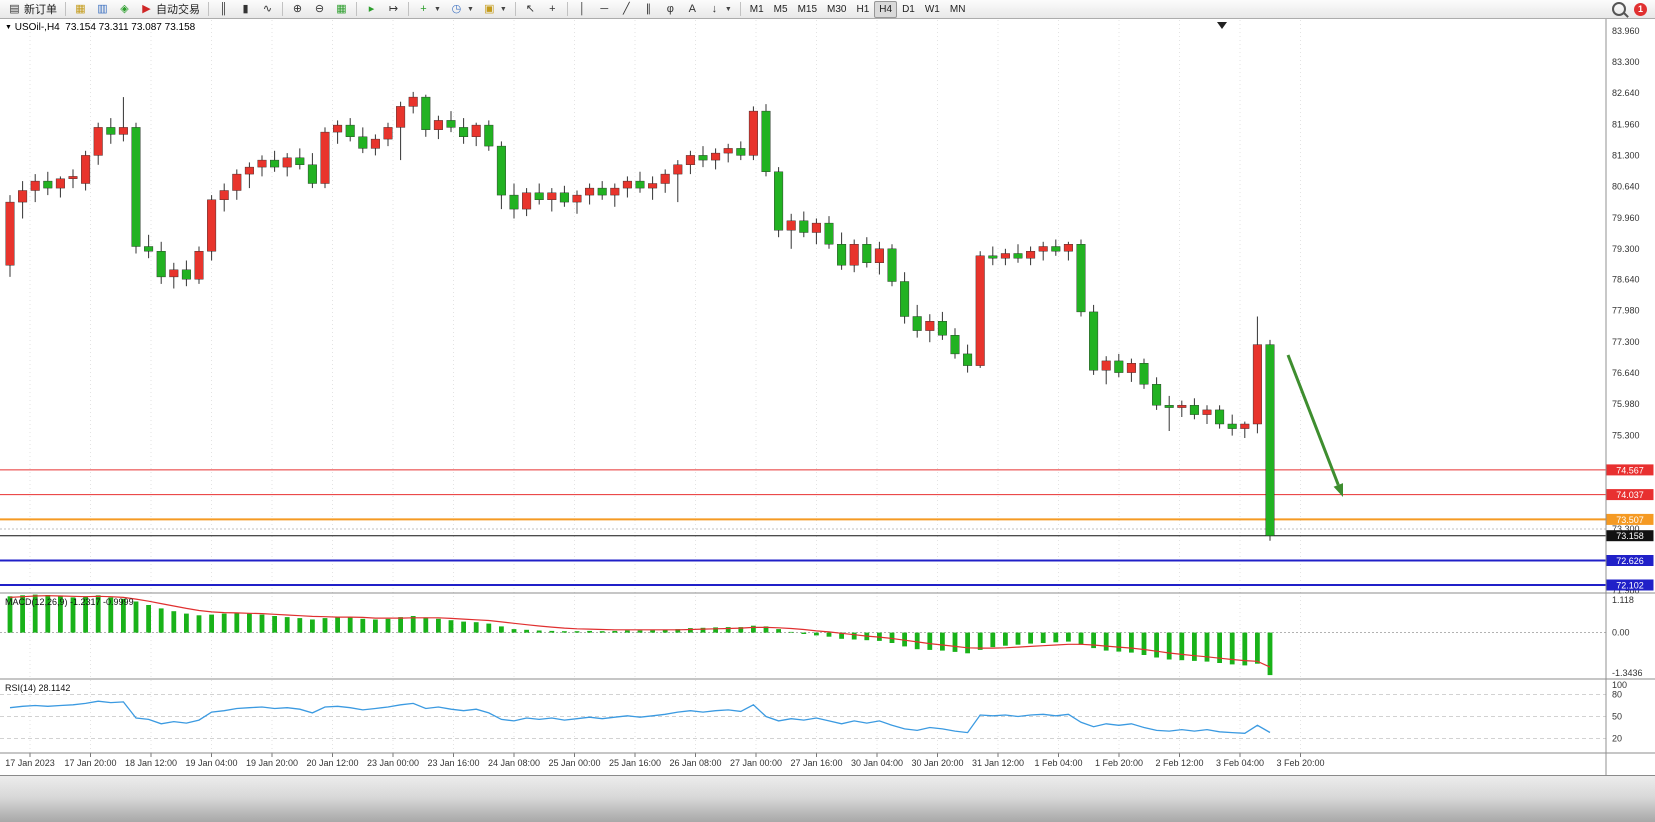  I want to click on timeframe-m15: M15, so click(807, 9).